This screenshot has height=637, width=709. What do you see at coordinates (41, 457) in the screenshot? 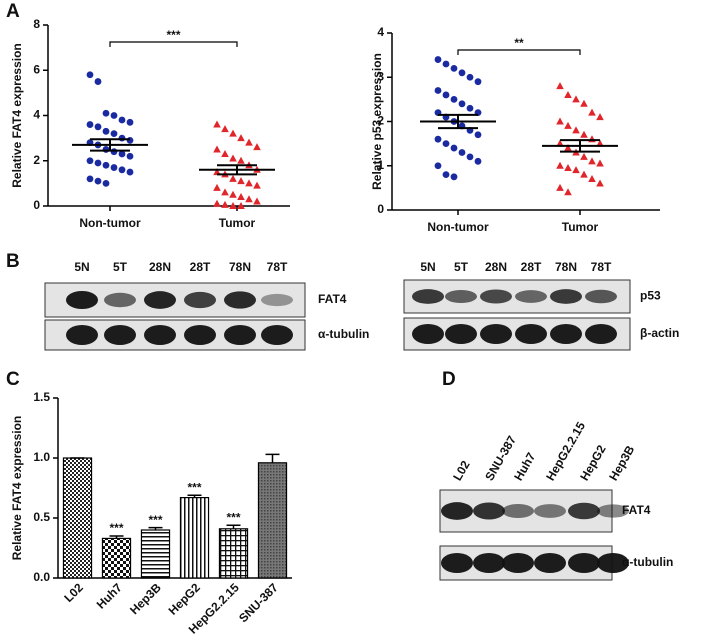
I see `y-tick-label: 1.0` at bounding box center [41, 457].